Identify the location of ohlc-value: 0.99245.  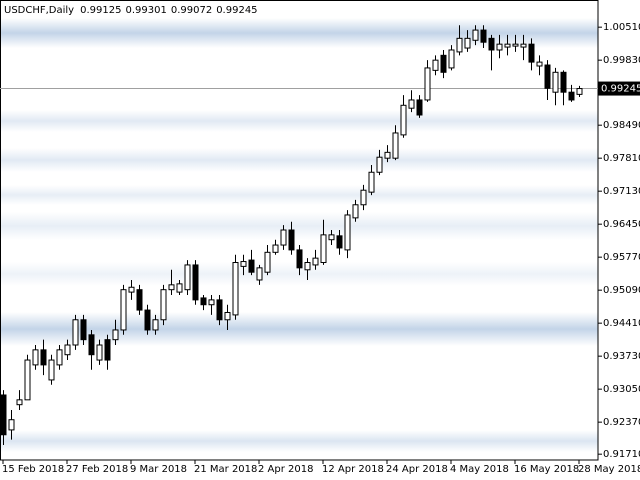
(236, 10).